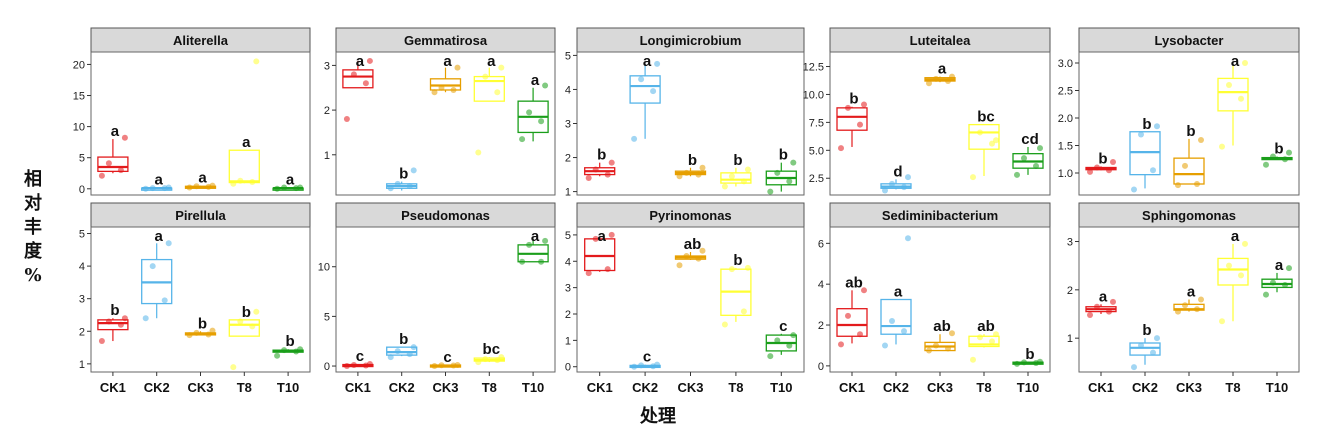 Image resolution: width=1318 pixels, height=441 pixels. Describe the element at coordinates (244, 387) in the screenshot. I see `x-tick-label: T8` at that location.